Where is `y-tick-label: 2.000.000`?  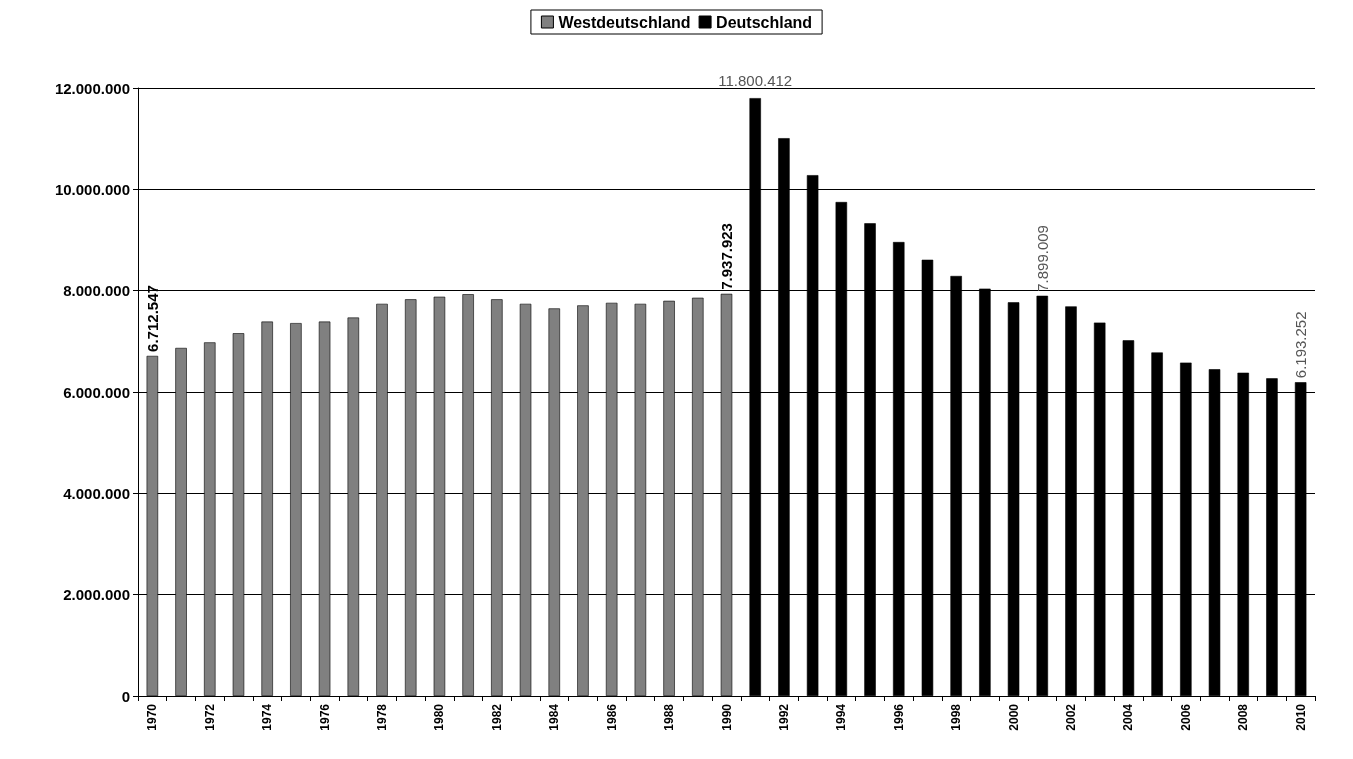 y-tick-label: 2.000.000 is located at coordinates (96, 595).